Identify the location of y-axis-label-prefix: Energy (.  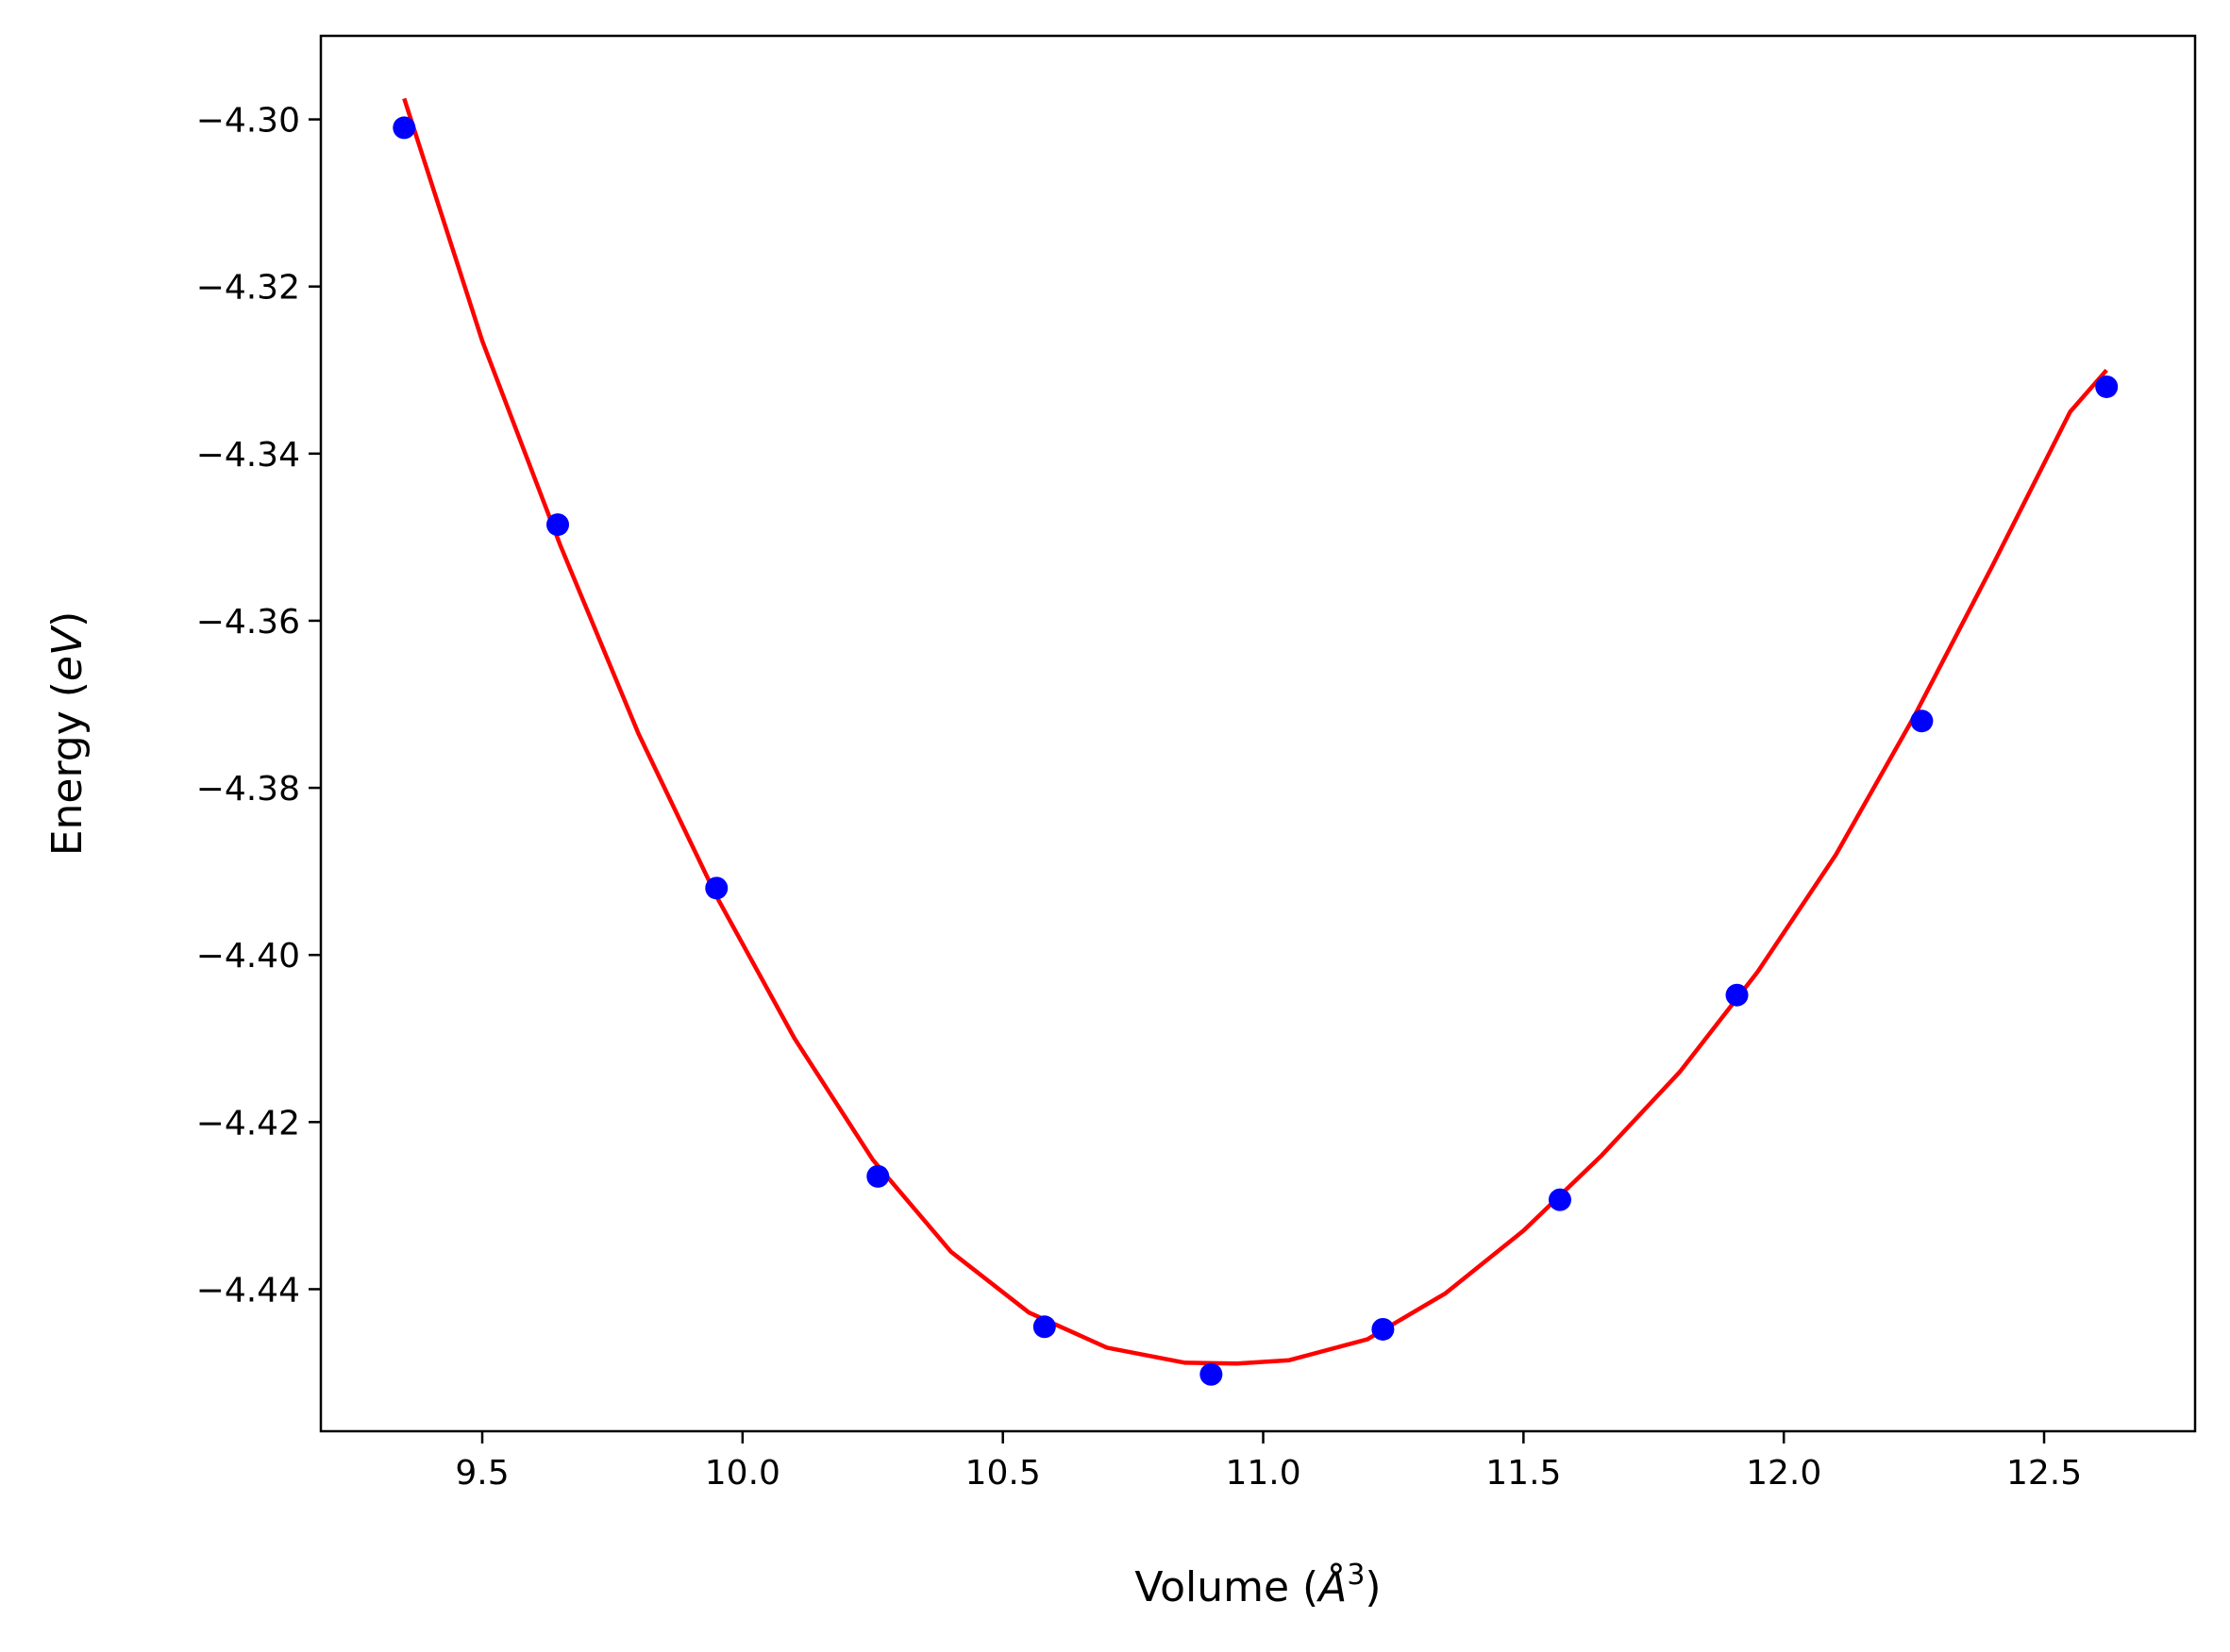
(67, 768).